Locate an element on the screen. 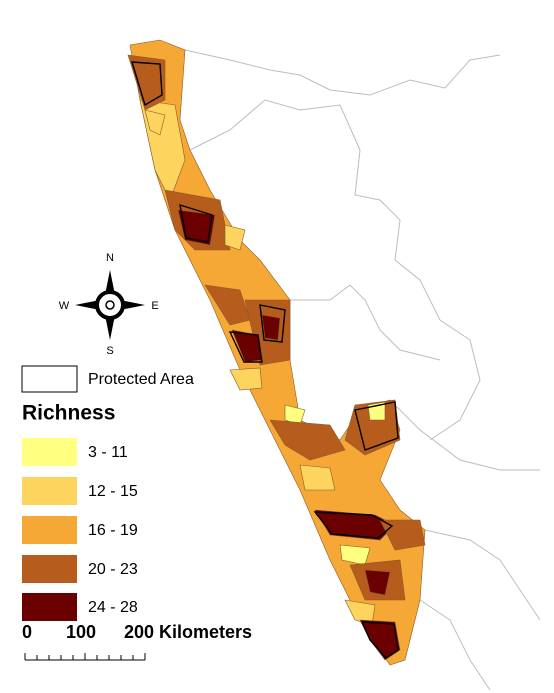 Image resolution: width=554 pixels, height=693 pixels. legend-label: 20 - 23 is located at coordinates (113, 569).